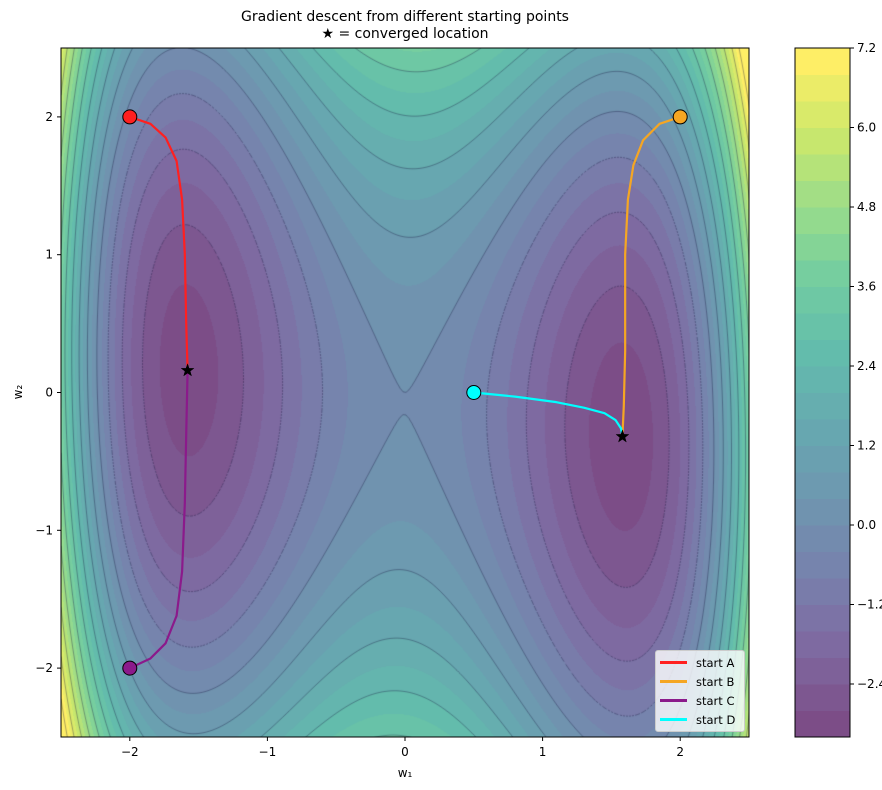 The height and width of the screenshot is (790, 882). What do you see at coordinates (268, 752) in the screenshot?
I see `x-tick-label: −1` at bounding box center [268, 752].